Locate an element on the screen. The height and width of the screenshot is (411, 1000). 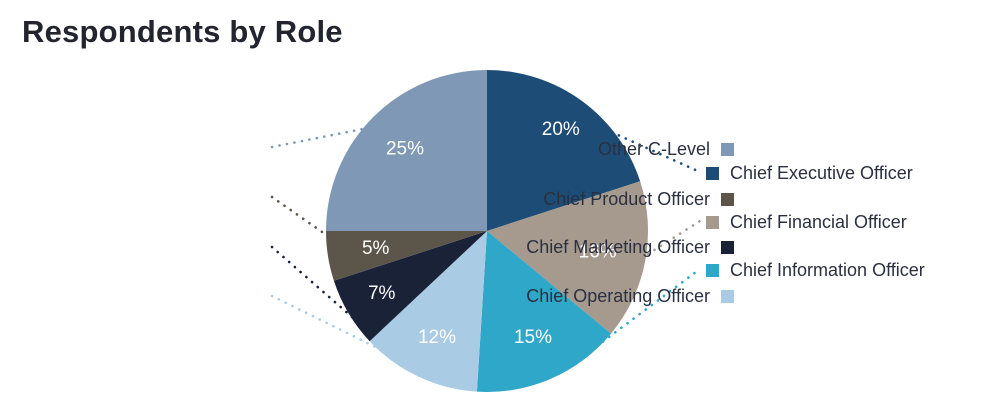
slice-value-label: 15% is located at coordinates (533, 337).